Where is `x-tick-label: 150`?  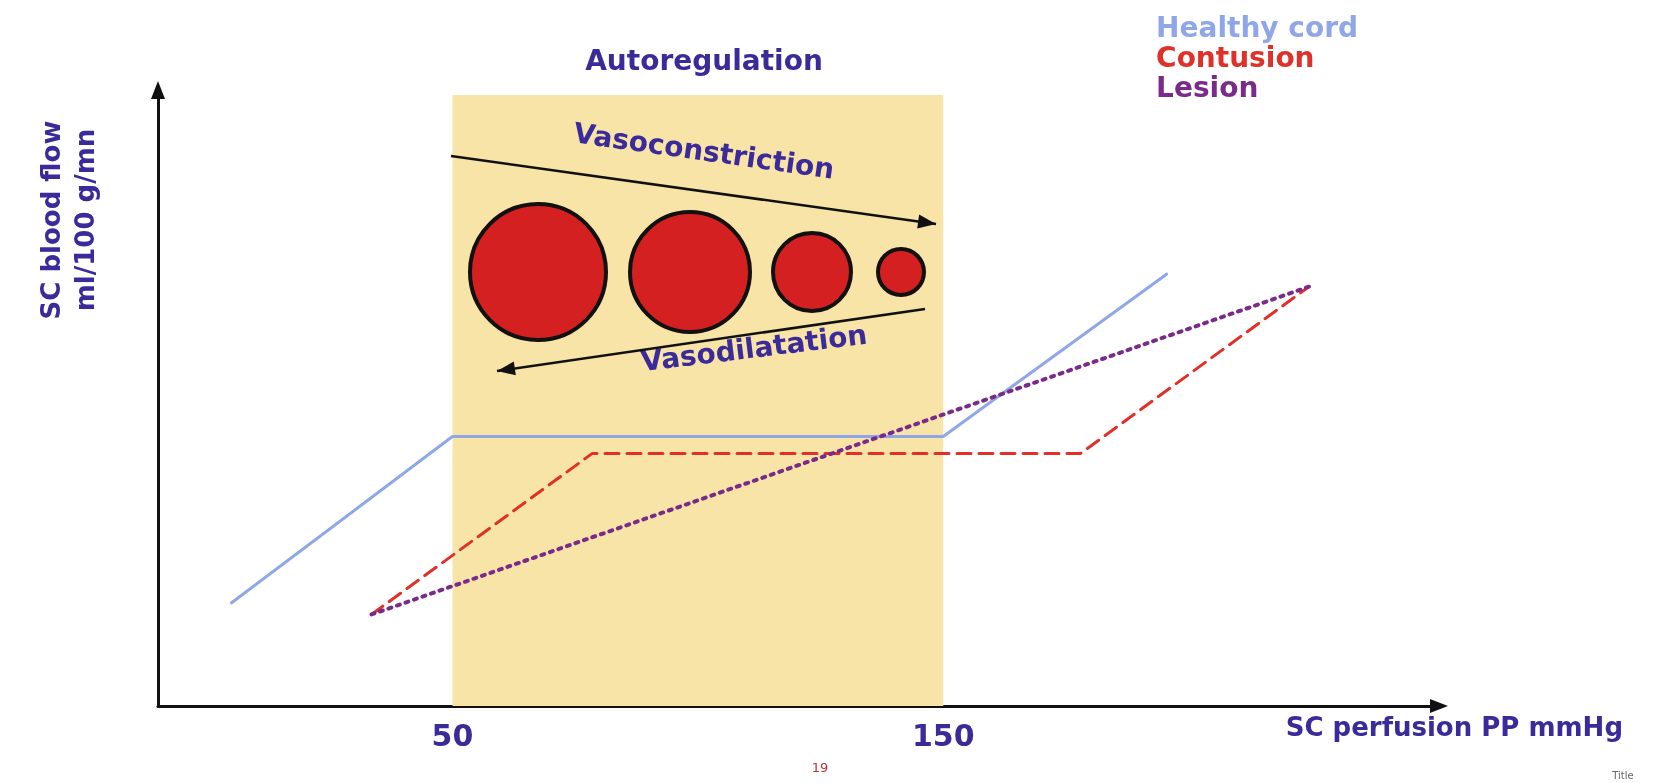
x-tick-label: 150 is located at coordinates (943, 735).